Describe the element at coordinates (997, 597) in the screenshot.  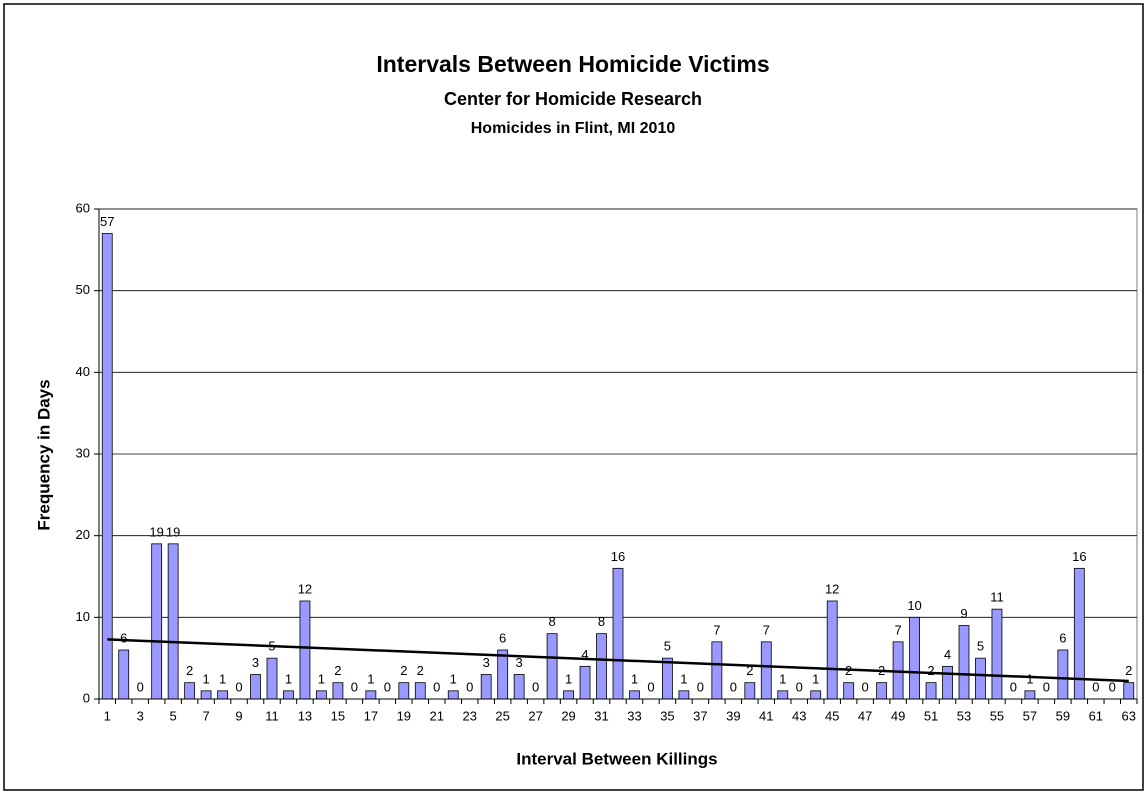
I see `data-label: 11` at that location.